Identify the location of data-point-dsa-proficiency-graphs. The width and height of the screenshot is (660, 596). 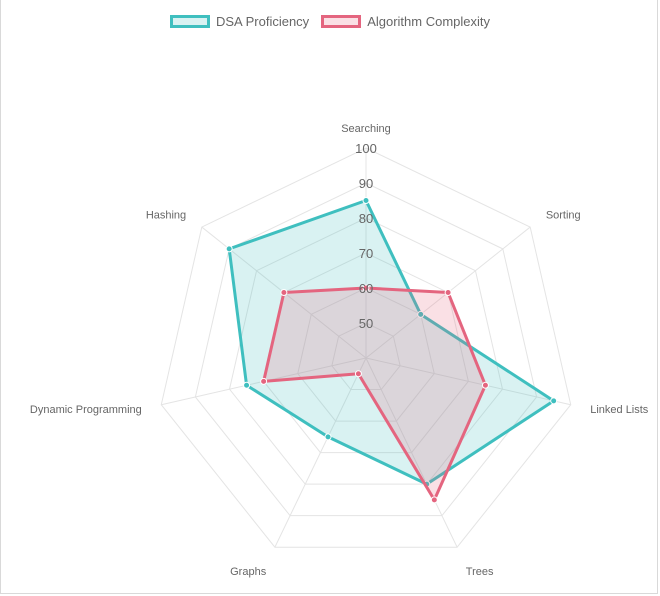
(328, 437).